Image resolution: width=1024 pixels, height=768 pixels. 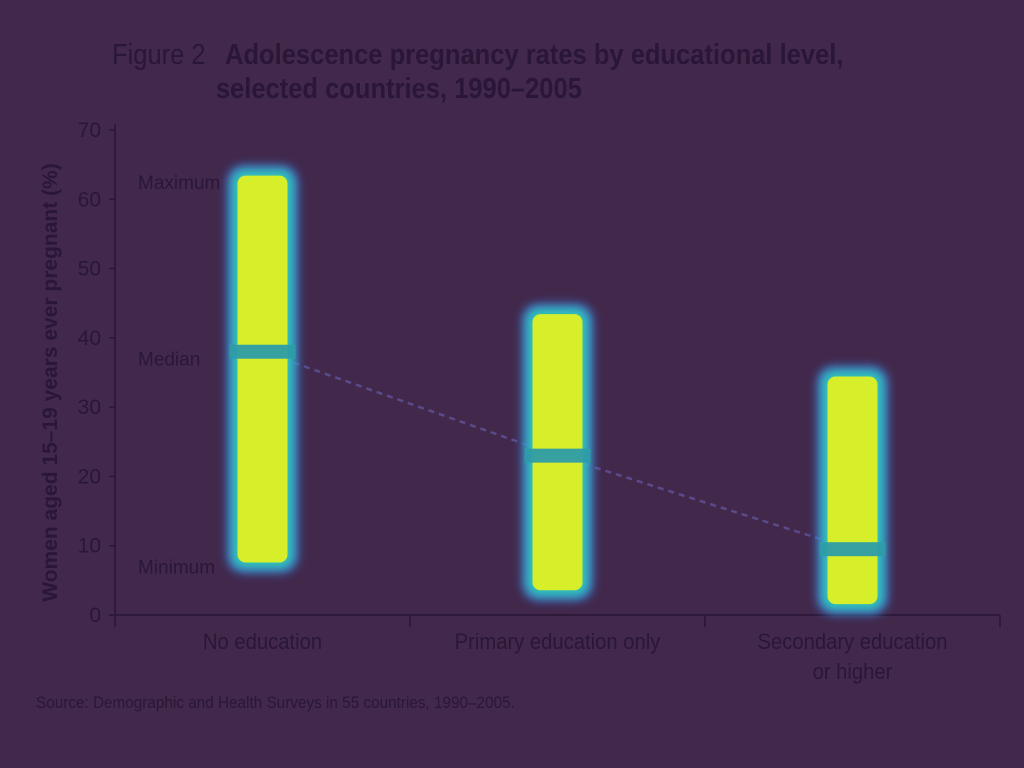 I want to click on annotation-maximum: Maximum, so click(x=179, y=183).